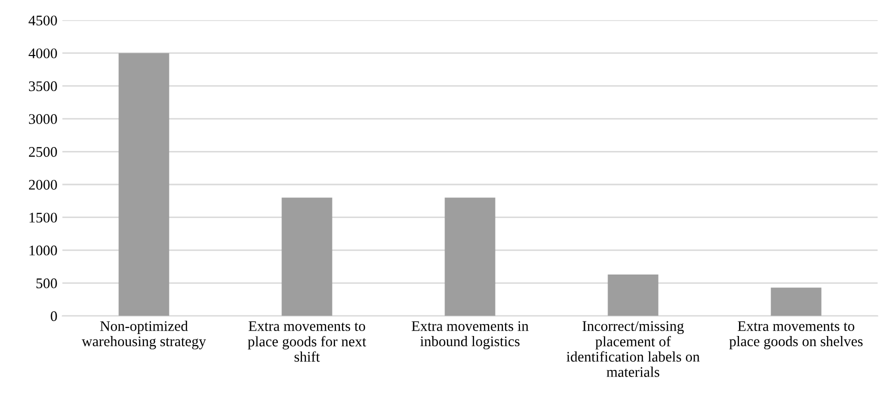 The width and height of the screenshot is (891, 405). Describe the element at coordinates (43, 86) in the screenshot. I see `y-tick-label: 3500` at that location.